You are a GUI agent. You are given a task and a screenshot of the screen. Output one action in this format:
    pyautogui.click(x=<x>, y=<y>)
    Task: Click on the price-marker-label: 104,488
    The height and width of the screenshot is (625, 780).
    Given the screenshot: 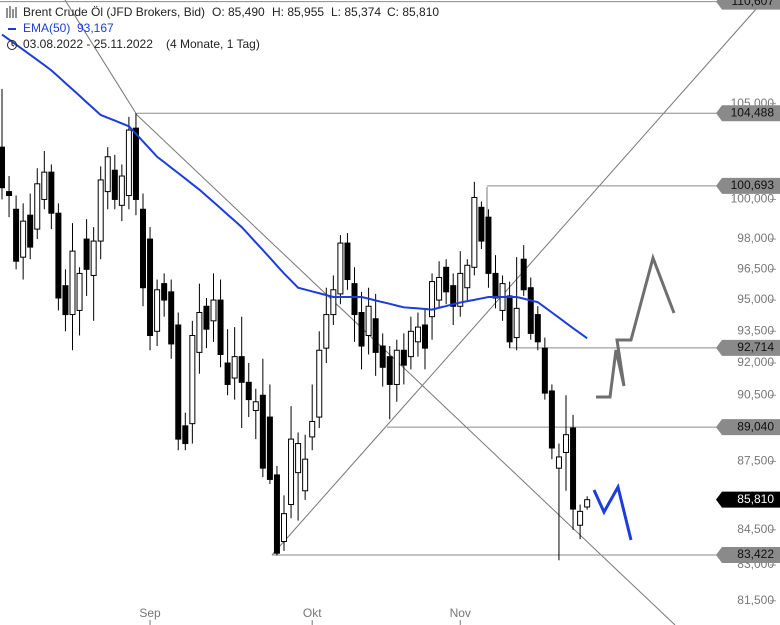 What is the action you would take?
    pyautogui.click(x=753, y=112)
    